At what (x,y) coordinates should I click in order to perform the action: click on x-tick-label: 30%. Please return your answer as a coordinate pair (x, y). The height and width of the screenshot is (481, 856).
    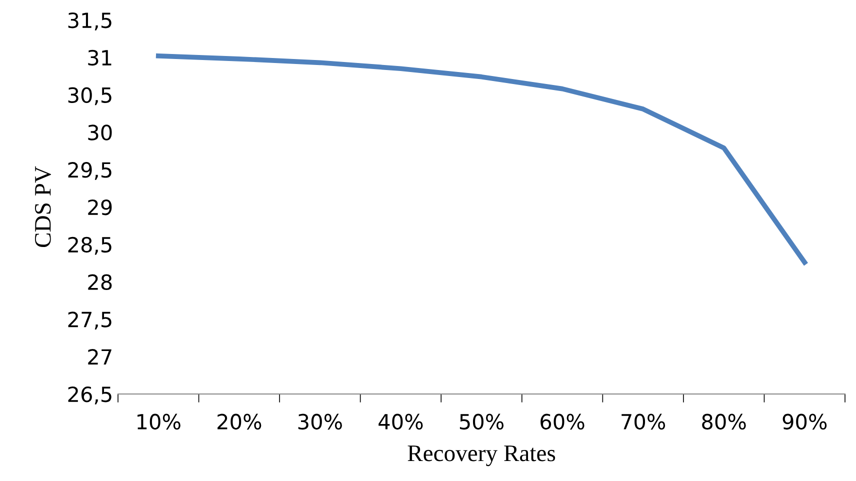
    Looking at the image, I should click on (320, 422).